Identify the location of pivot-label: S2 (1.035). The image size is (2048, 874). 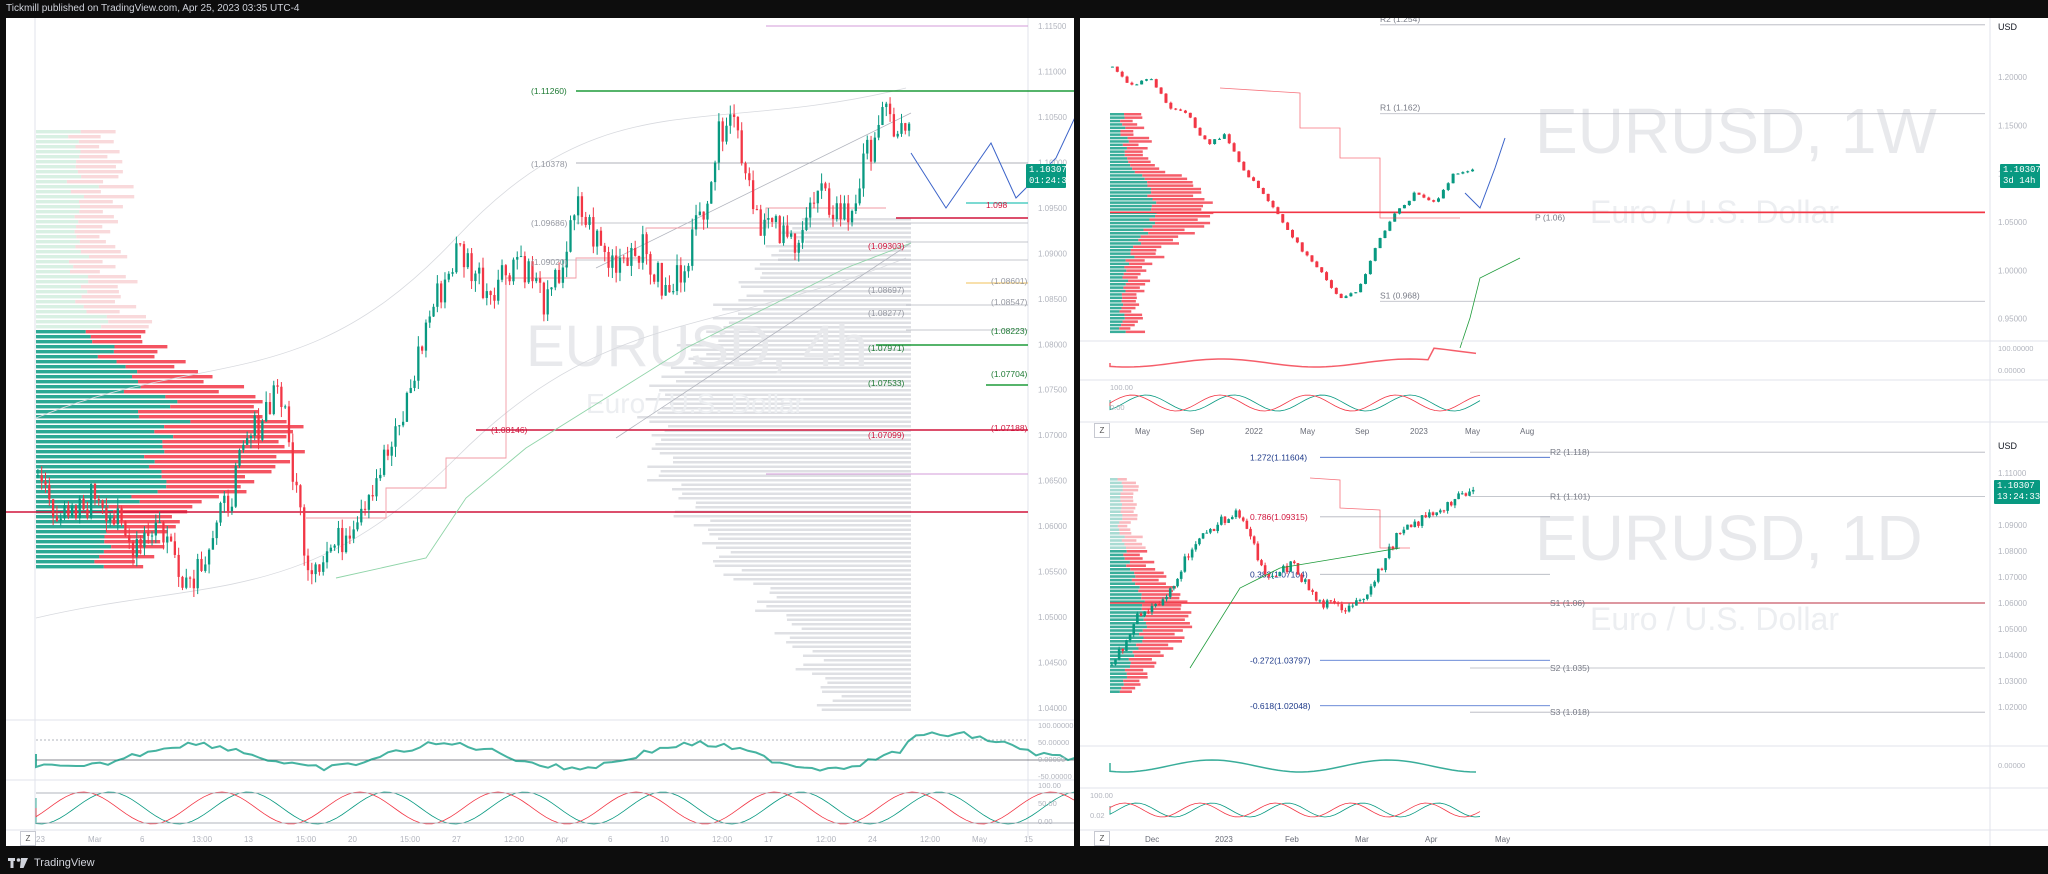
(1570, 668).